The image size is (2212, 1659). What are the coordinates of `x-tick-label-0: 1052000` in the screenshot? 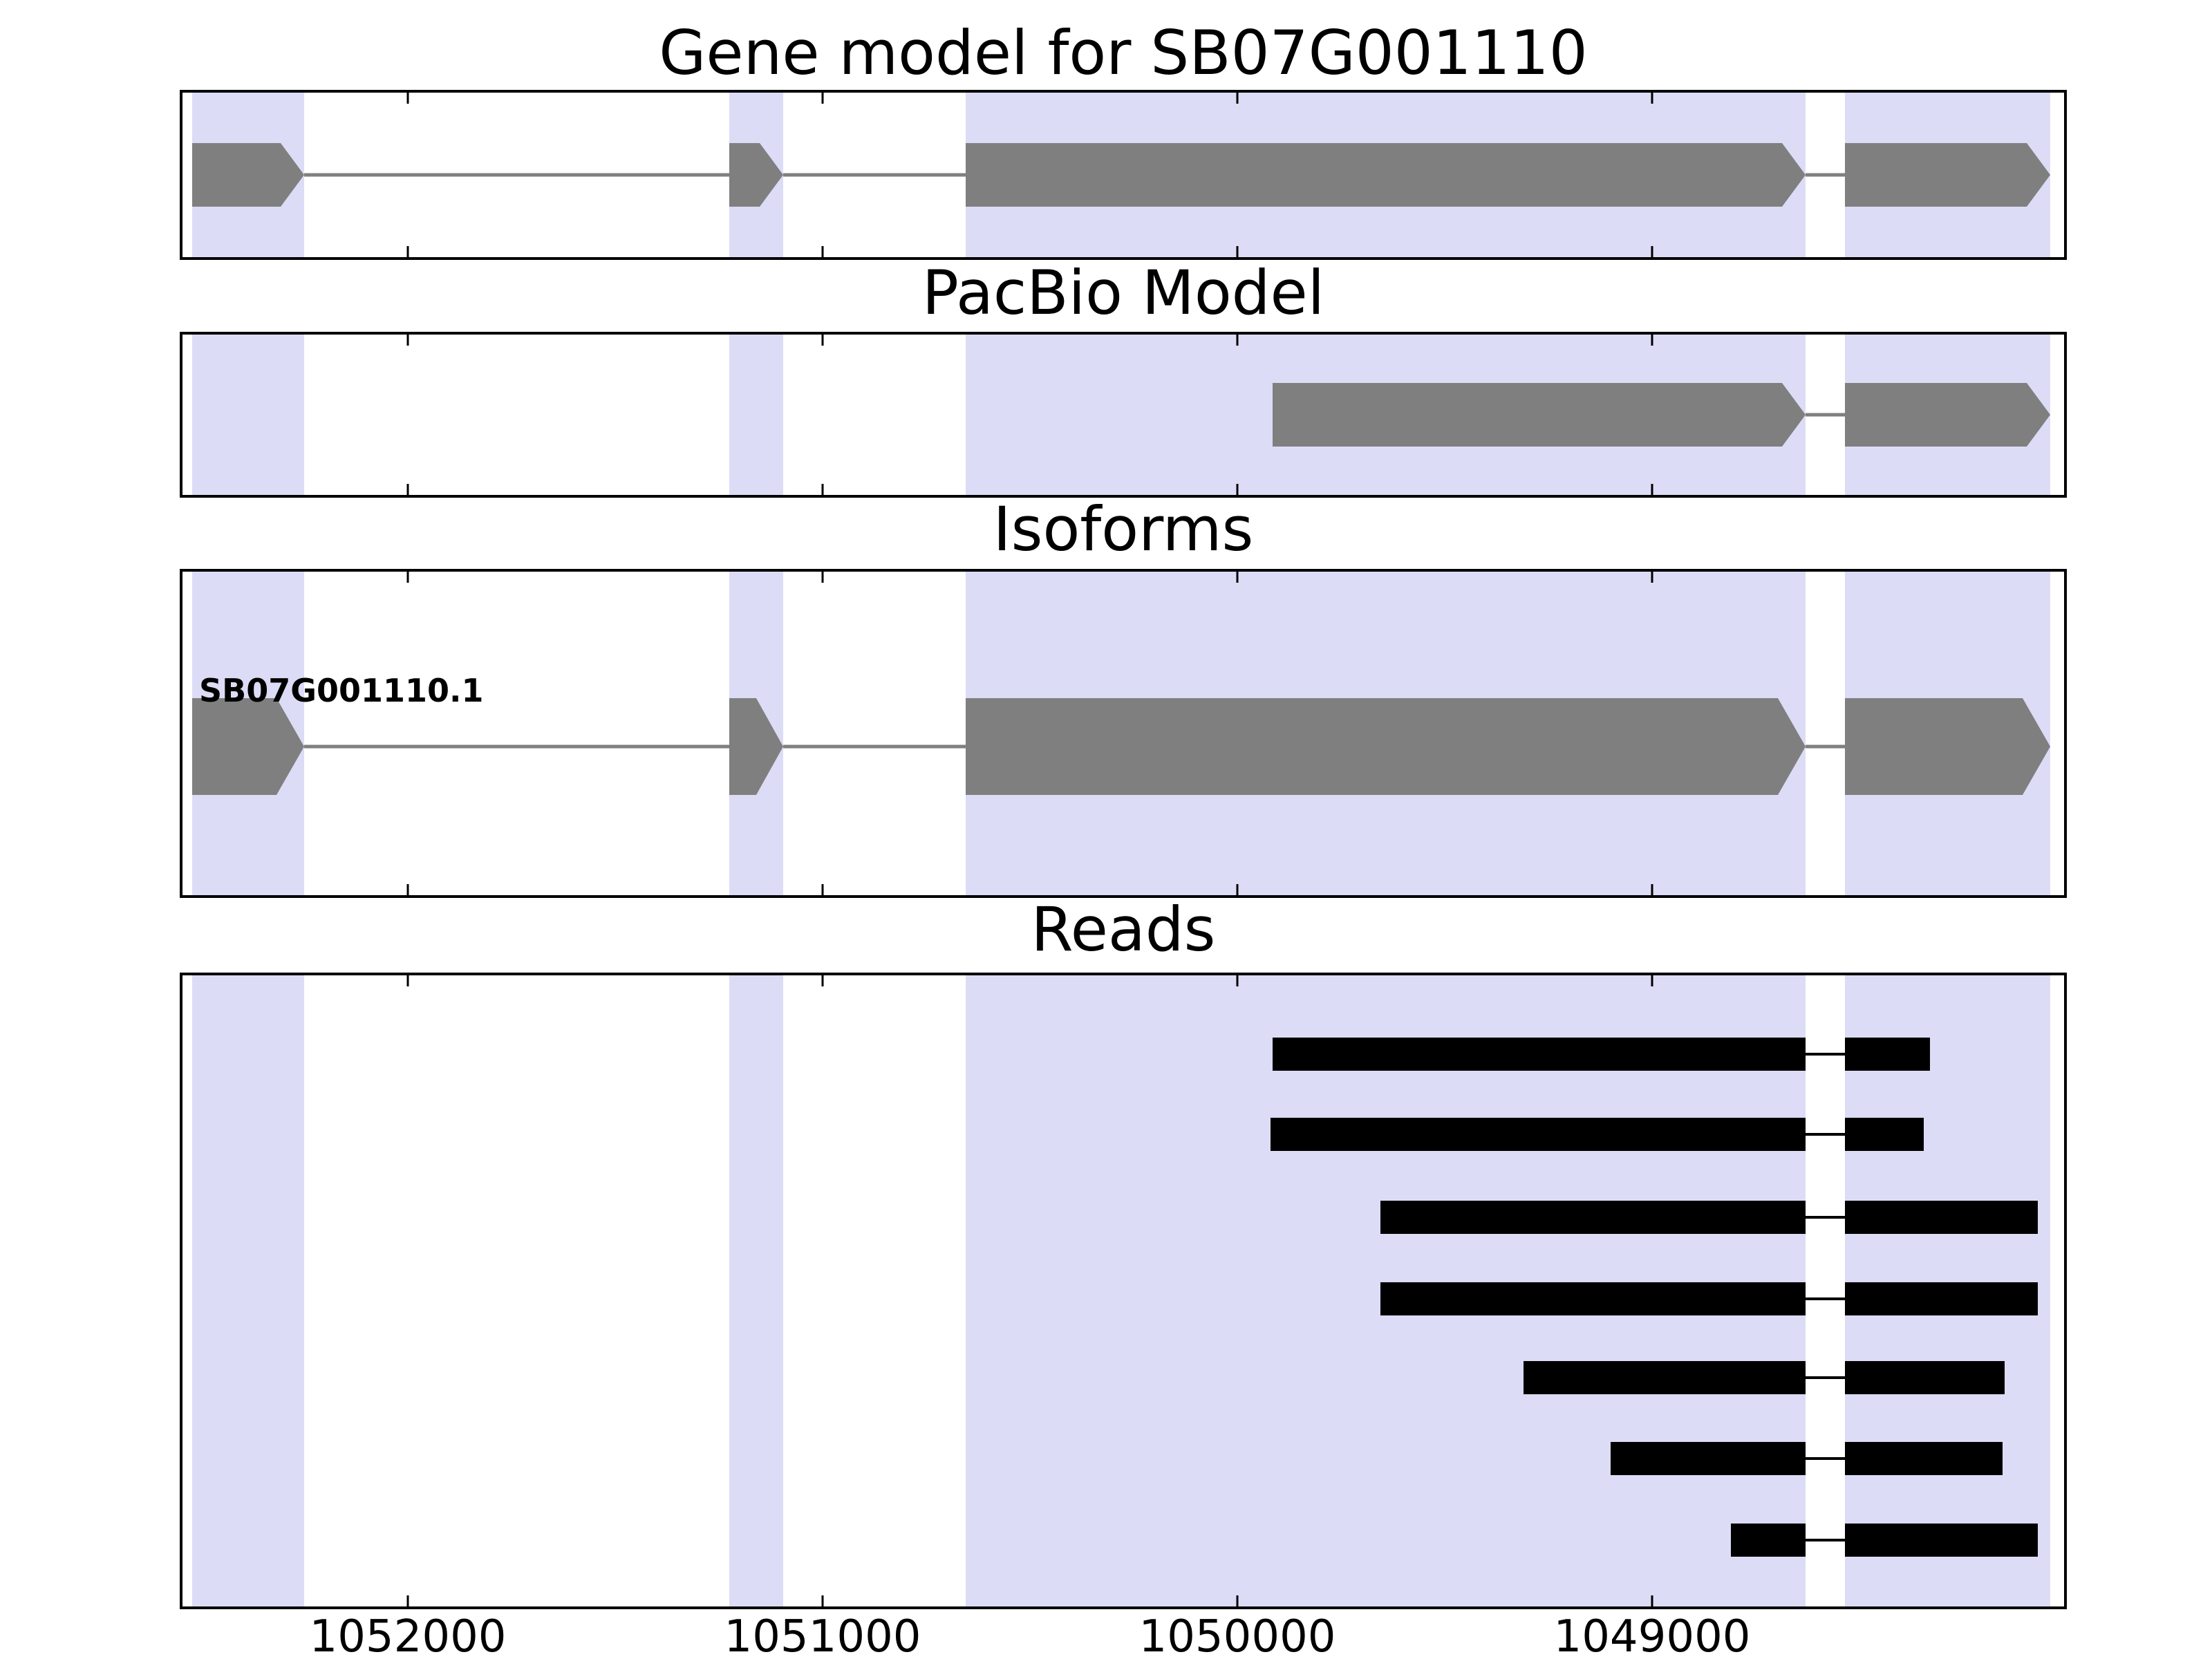 It's located at (408, 1635).